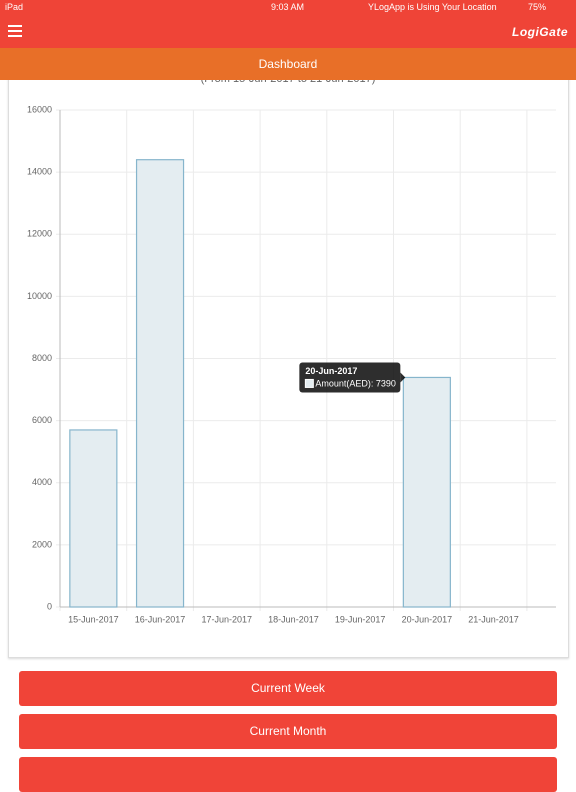 The image size is (576, 792). What do you see at coordinates (539, 32) in the screenshot?
I see `logo: LogiGate` at bounding box center [539, 32].